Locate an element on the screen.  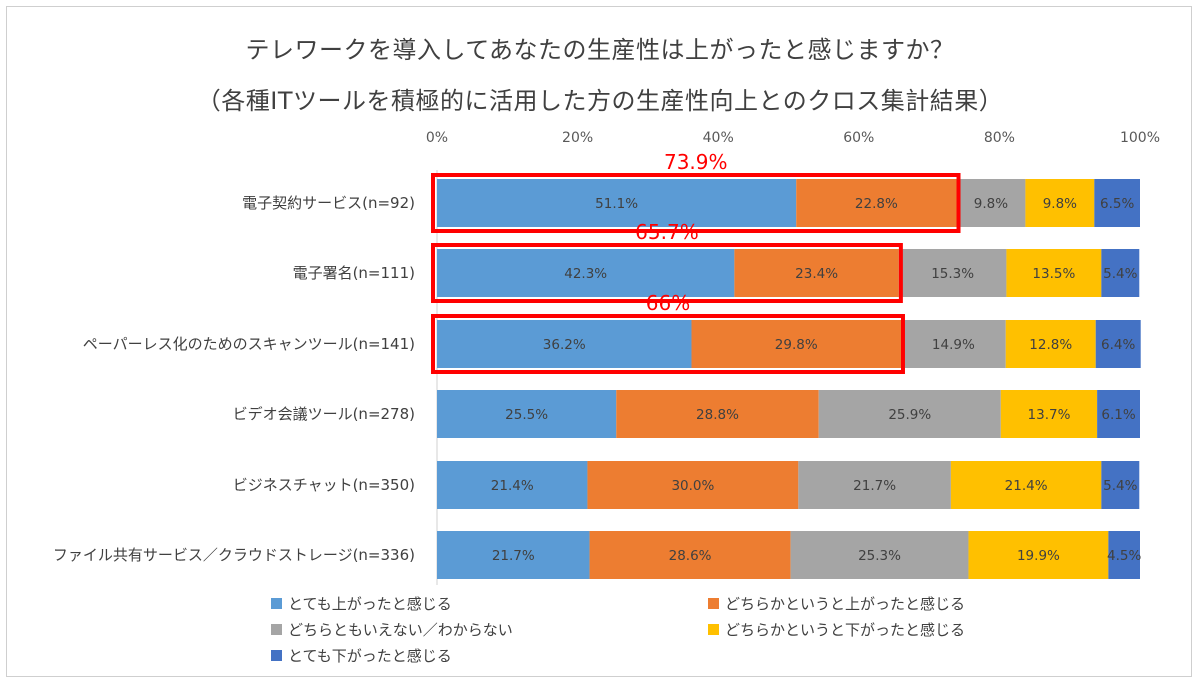
data-label: 22.8% is located at coordinates (876, 204).